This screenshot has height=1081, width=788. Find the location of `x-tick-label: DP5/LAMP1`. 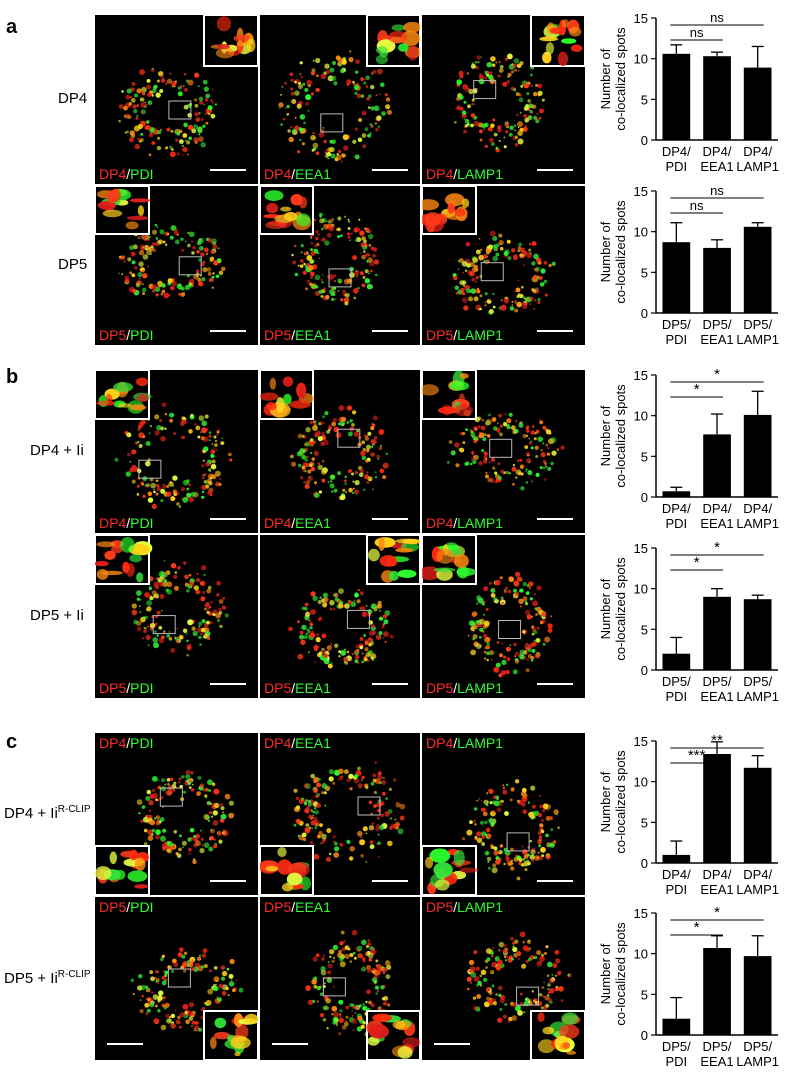

x-tick-label: DP5/LAMP1 is located at coordinates (757, 689).